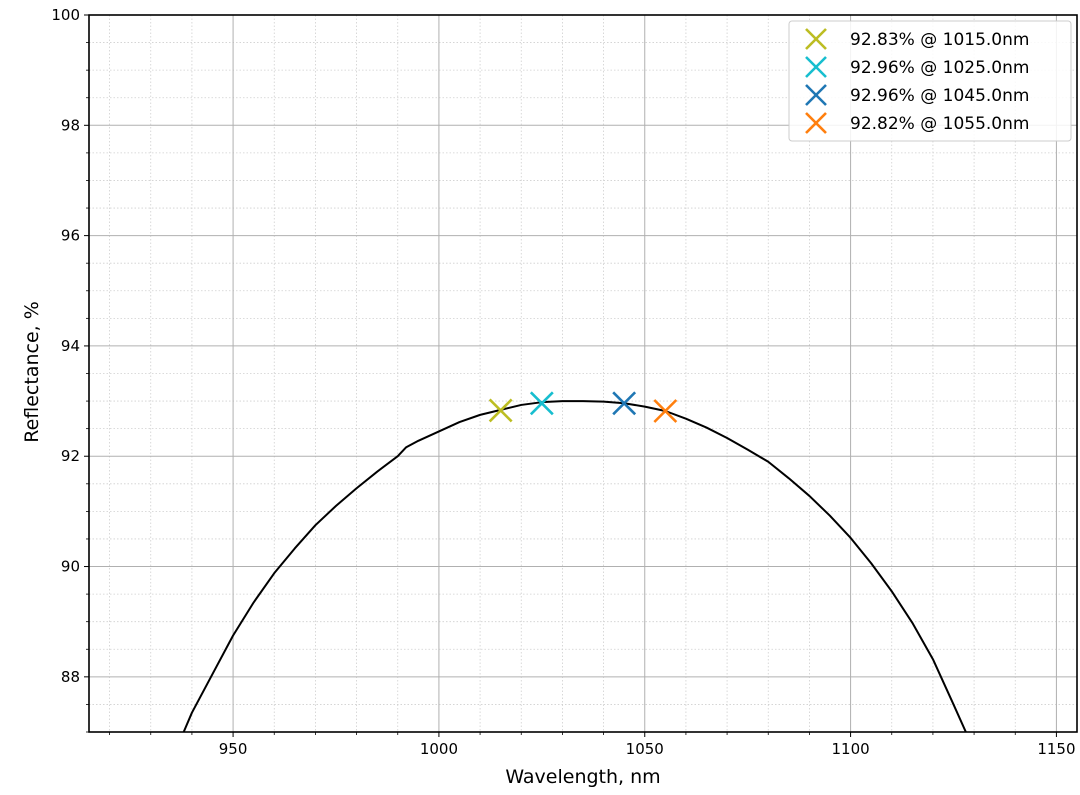 The height and width of the screenshot is (795, 1080). I want to click on y-tick-label: 88, so click(70, 677).